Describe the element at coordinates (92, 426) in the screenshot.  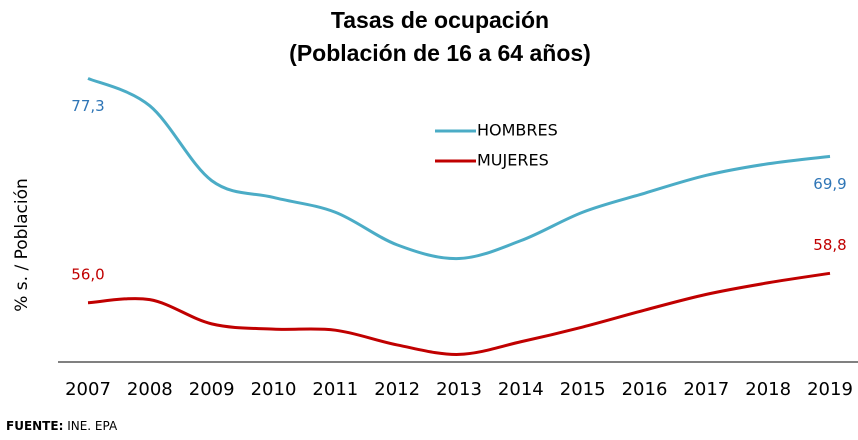
I see `source-text: INE. EPA` at that location.